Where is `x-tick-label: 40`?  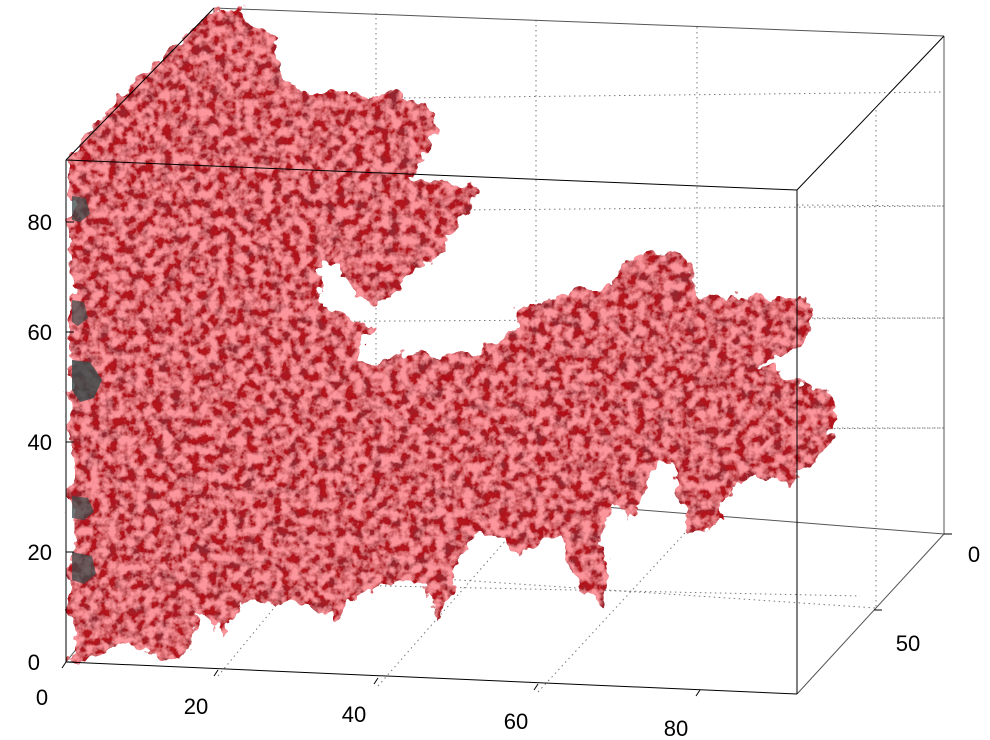
x-tick-label: 40 is located at coordinates (354, 714).